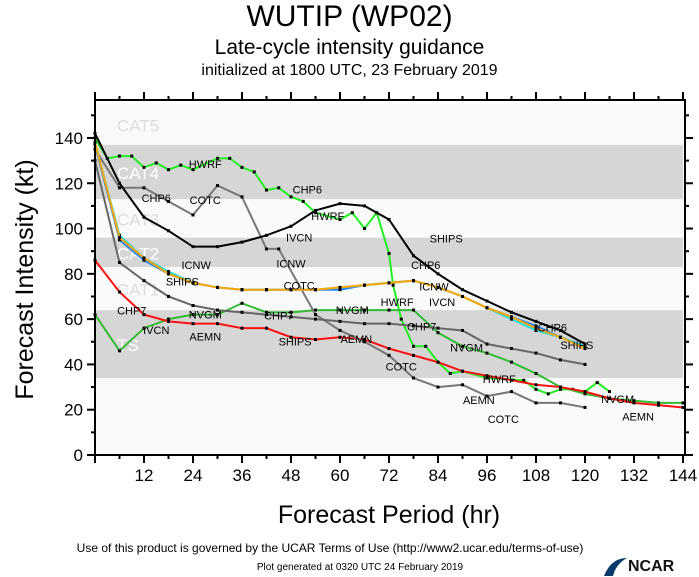 This screenshot has width=699, height=577. I want to click on x-tick-label: 132, so click(634, 475).